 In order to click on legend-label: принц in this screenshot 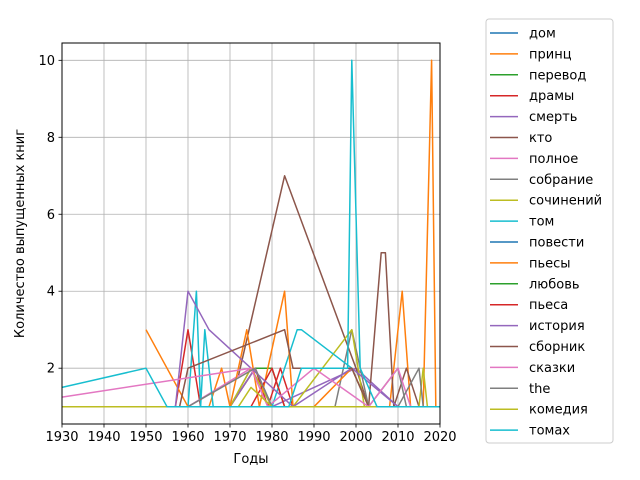, I will do `click(550, 54)`.